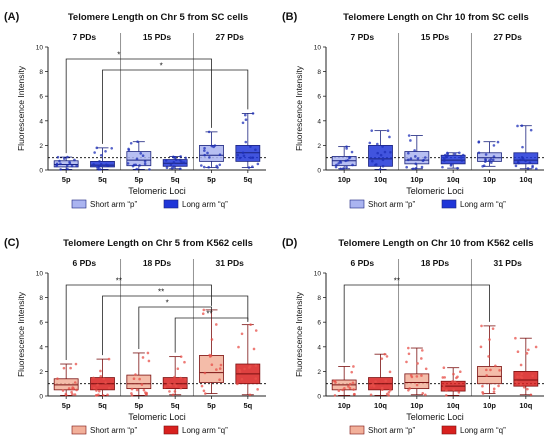 This screenshot has width=550, height=447. I want to click on legend-item-q: Long arm “q”, so click(195, 204).